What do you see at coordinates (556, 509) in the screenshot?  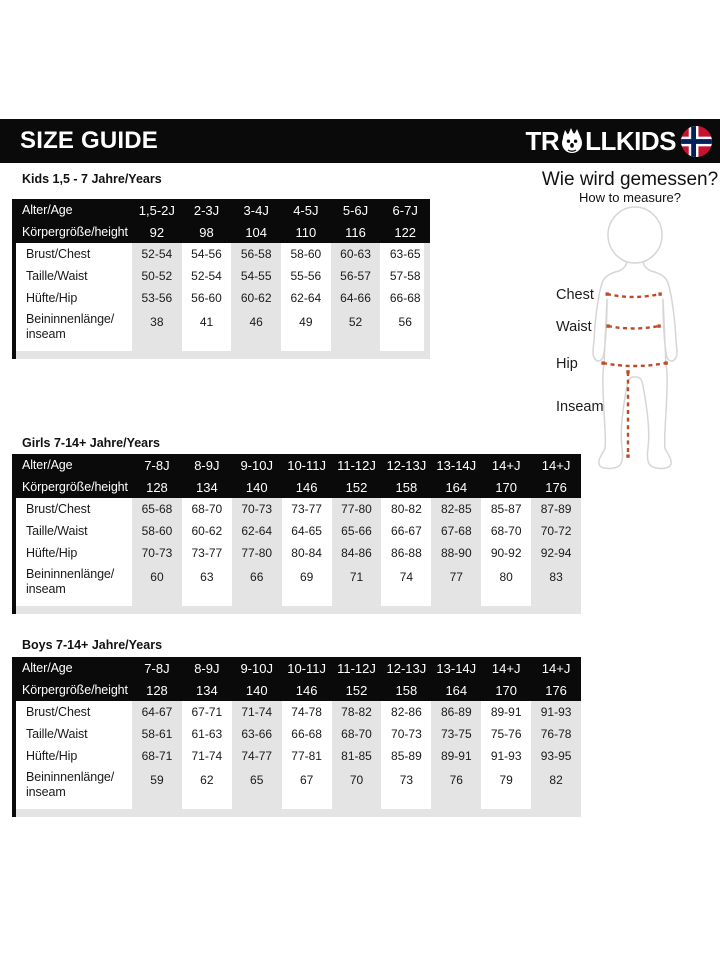 I see `value-cell: 87-89` at bounding box center [556, 509].